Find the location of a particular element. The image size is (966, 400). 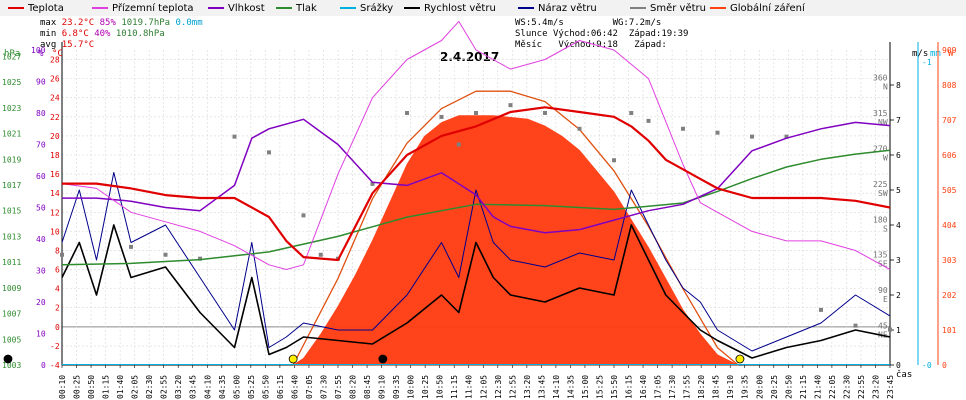

tick-label-x: 04:10 is located at coordinates (207, 387).